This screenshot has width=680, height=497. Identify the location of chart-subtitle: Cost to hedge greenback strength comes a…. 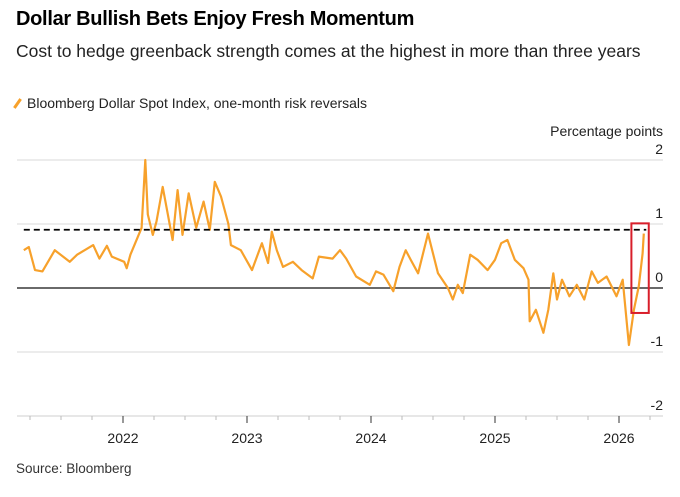
(328, 51).